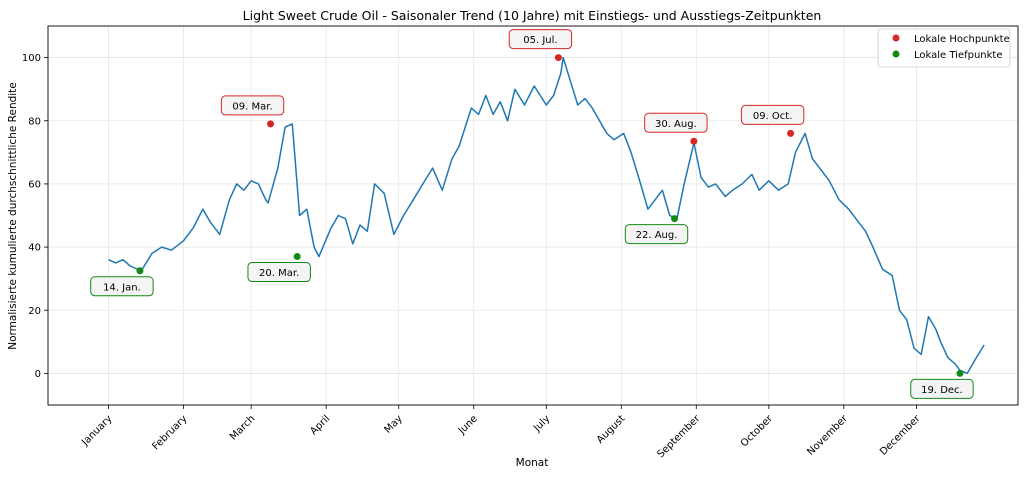 Image resolution: width=1024 pixels, height=478 pixels. I want to click on low-annotation-label: 19. Dec., so click(942, 390).